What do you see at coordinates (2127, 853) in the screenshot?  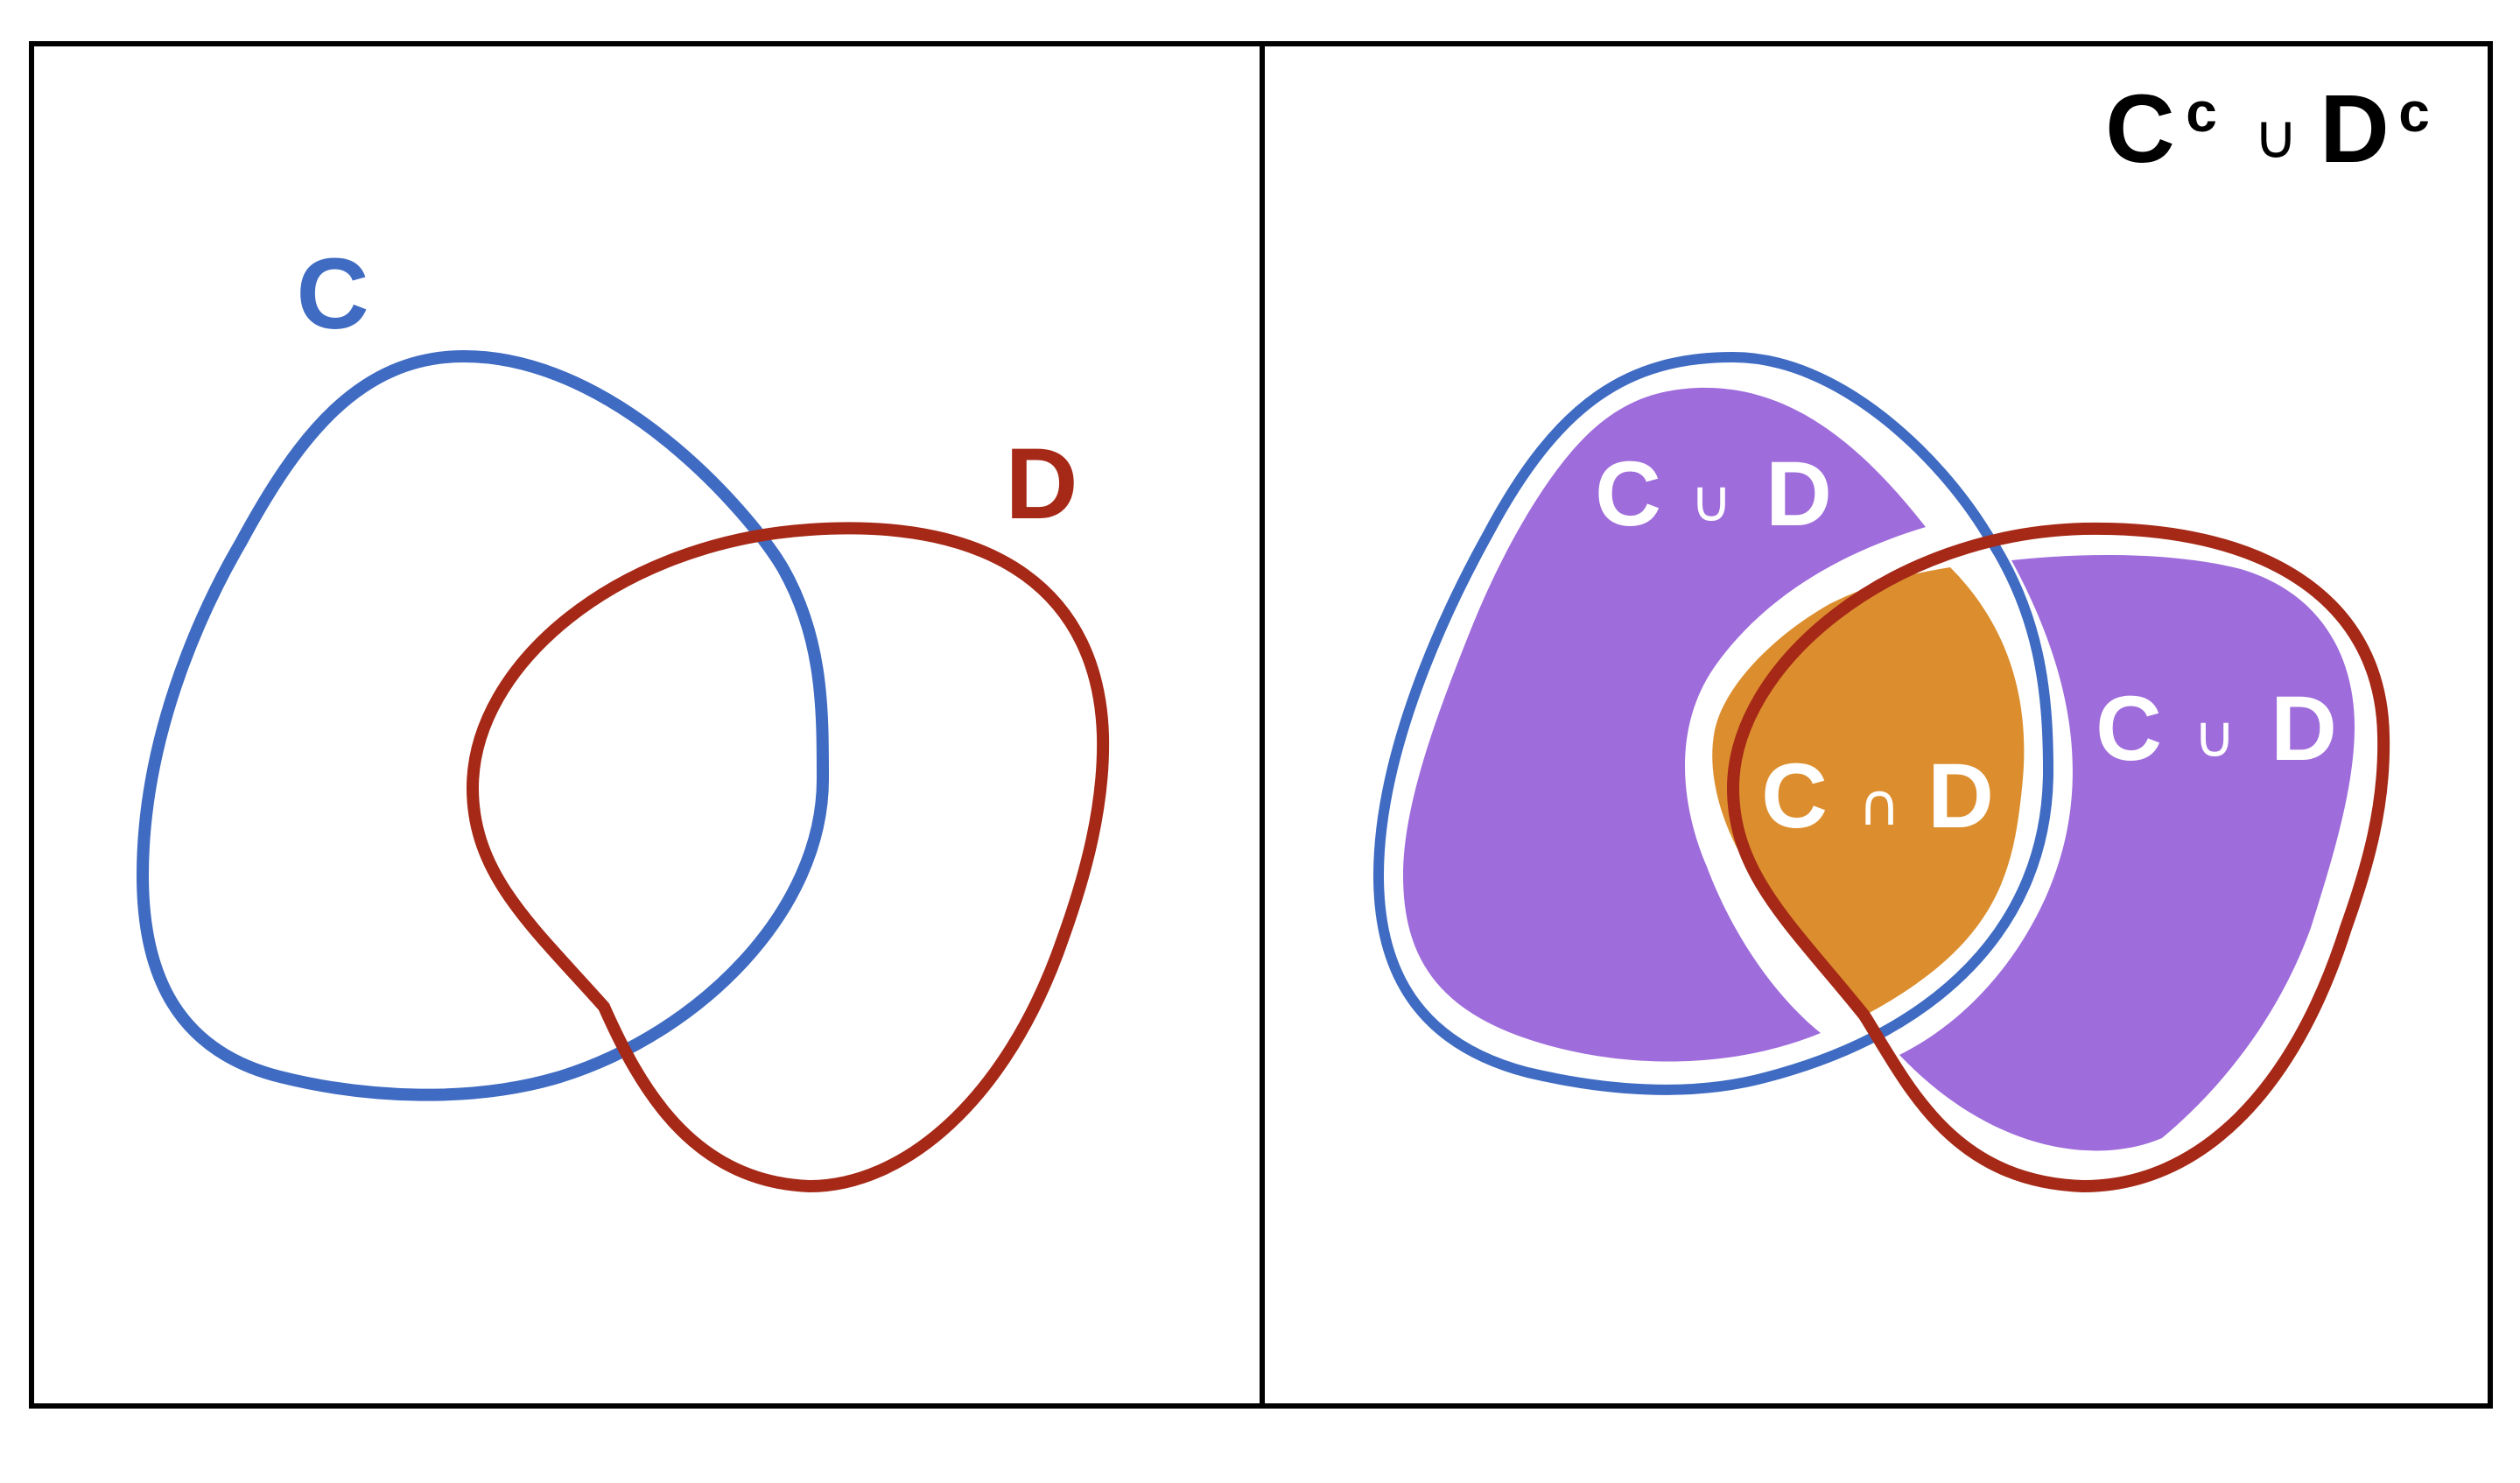 I see `union-region-right` at bounding box center [2127, 853].